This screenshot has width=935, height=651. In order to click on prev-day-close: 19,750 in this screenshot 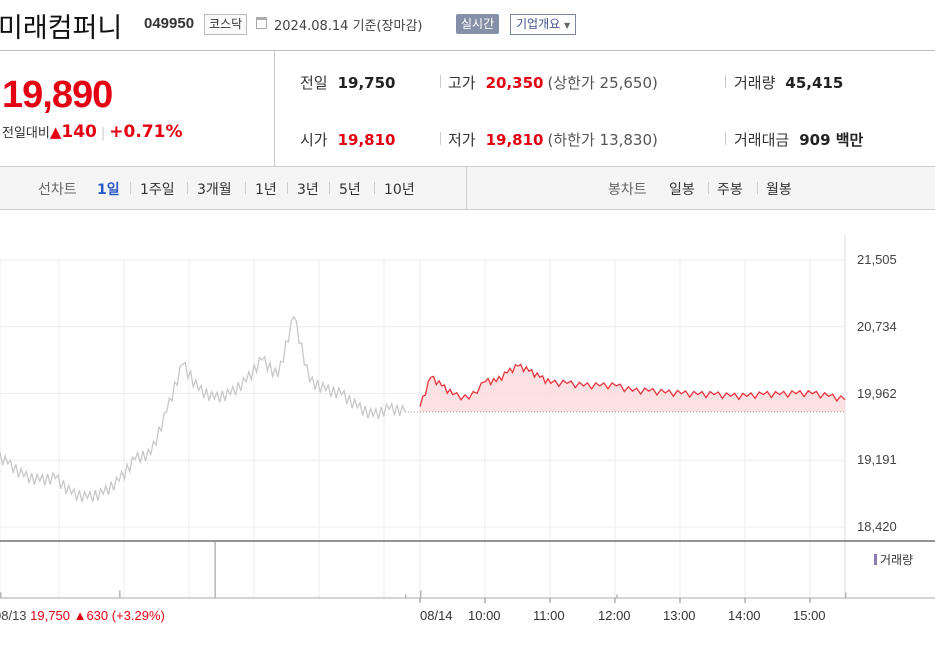, I will do `click(50, 615)`.